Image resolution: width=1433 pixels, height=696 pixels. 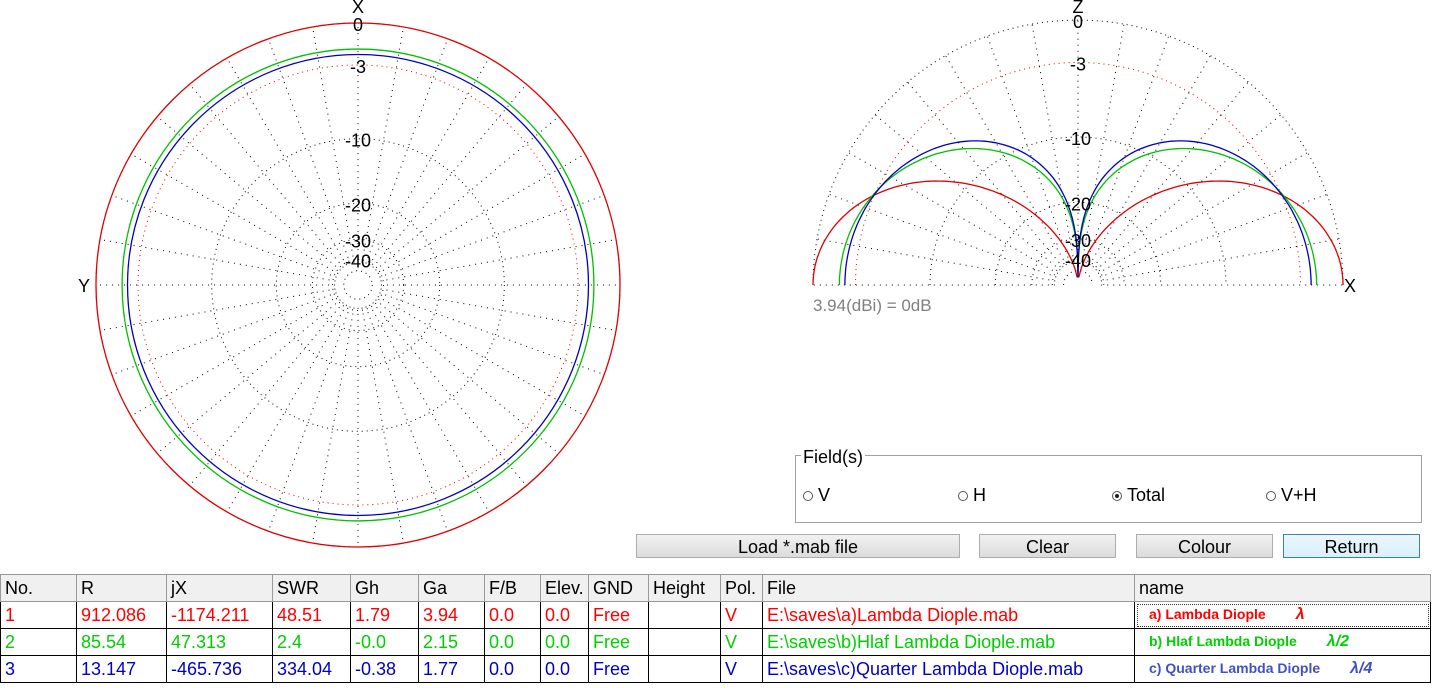 I want to click on cell-no: 2, so click(x=38, y=642).